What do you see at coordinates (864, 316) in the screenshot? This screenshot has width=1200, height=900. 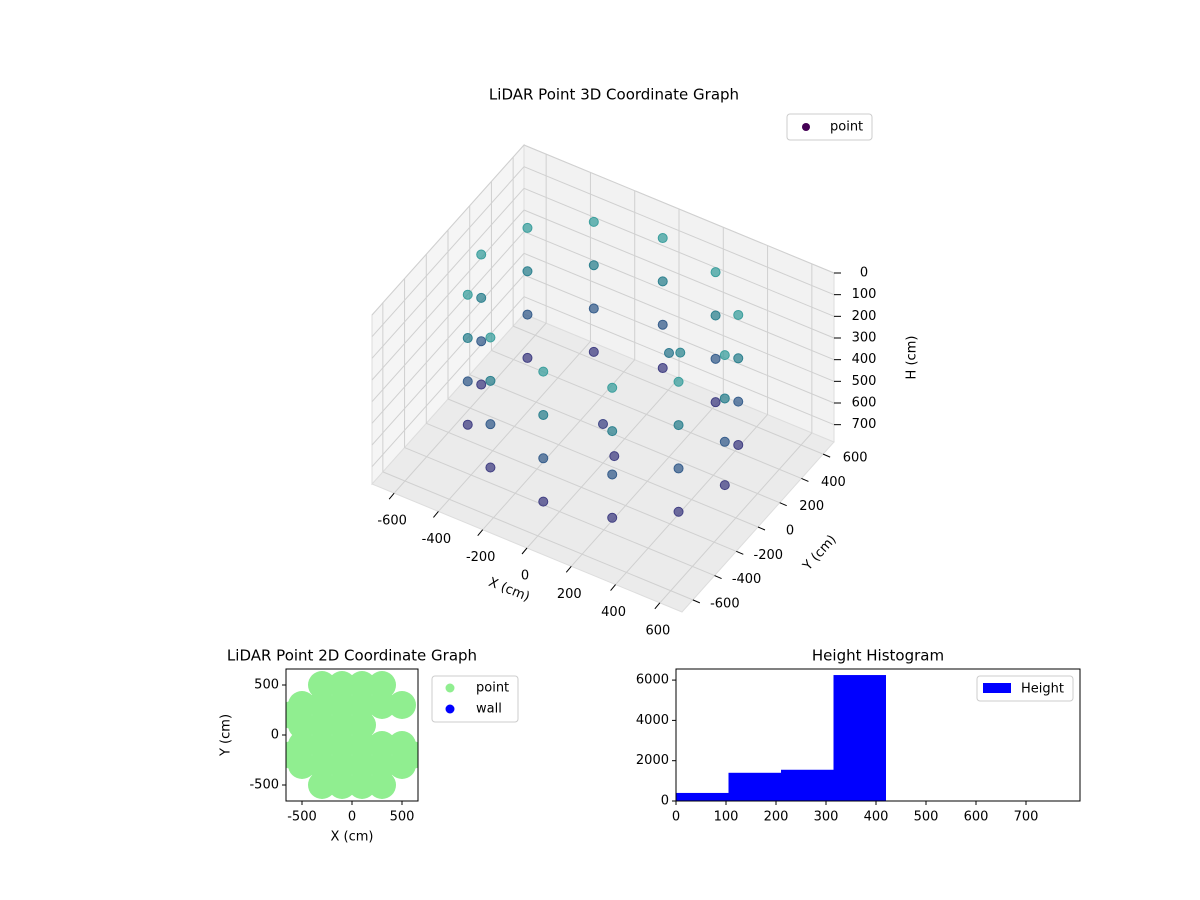 I see `z-tick-label: 200` at bounding box center [864, 316].